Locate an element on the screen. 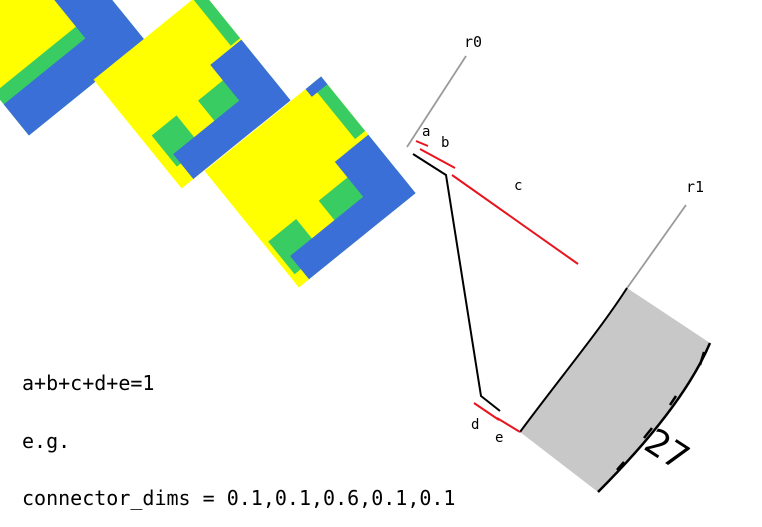 This screenshot has width=762, height=527. segment-b-line is located at coordinates (437, 158).